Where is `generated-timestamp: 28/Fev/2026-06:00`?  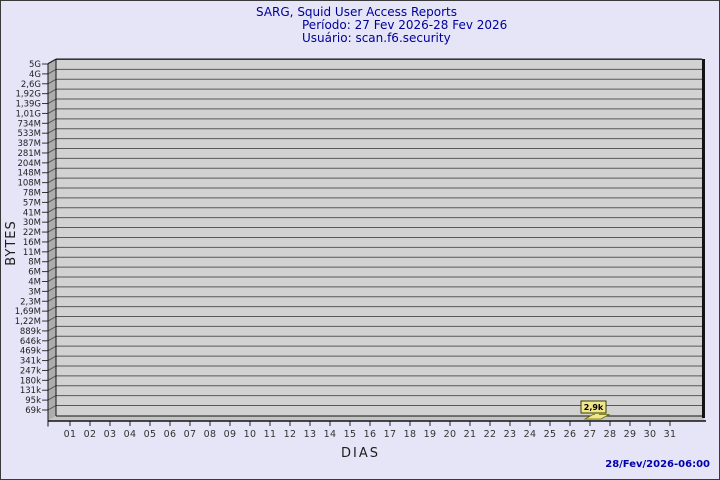
generated-timestamp: 28/Fev/2026-06:00 is located at coordinates (657, 464).